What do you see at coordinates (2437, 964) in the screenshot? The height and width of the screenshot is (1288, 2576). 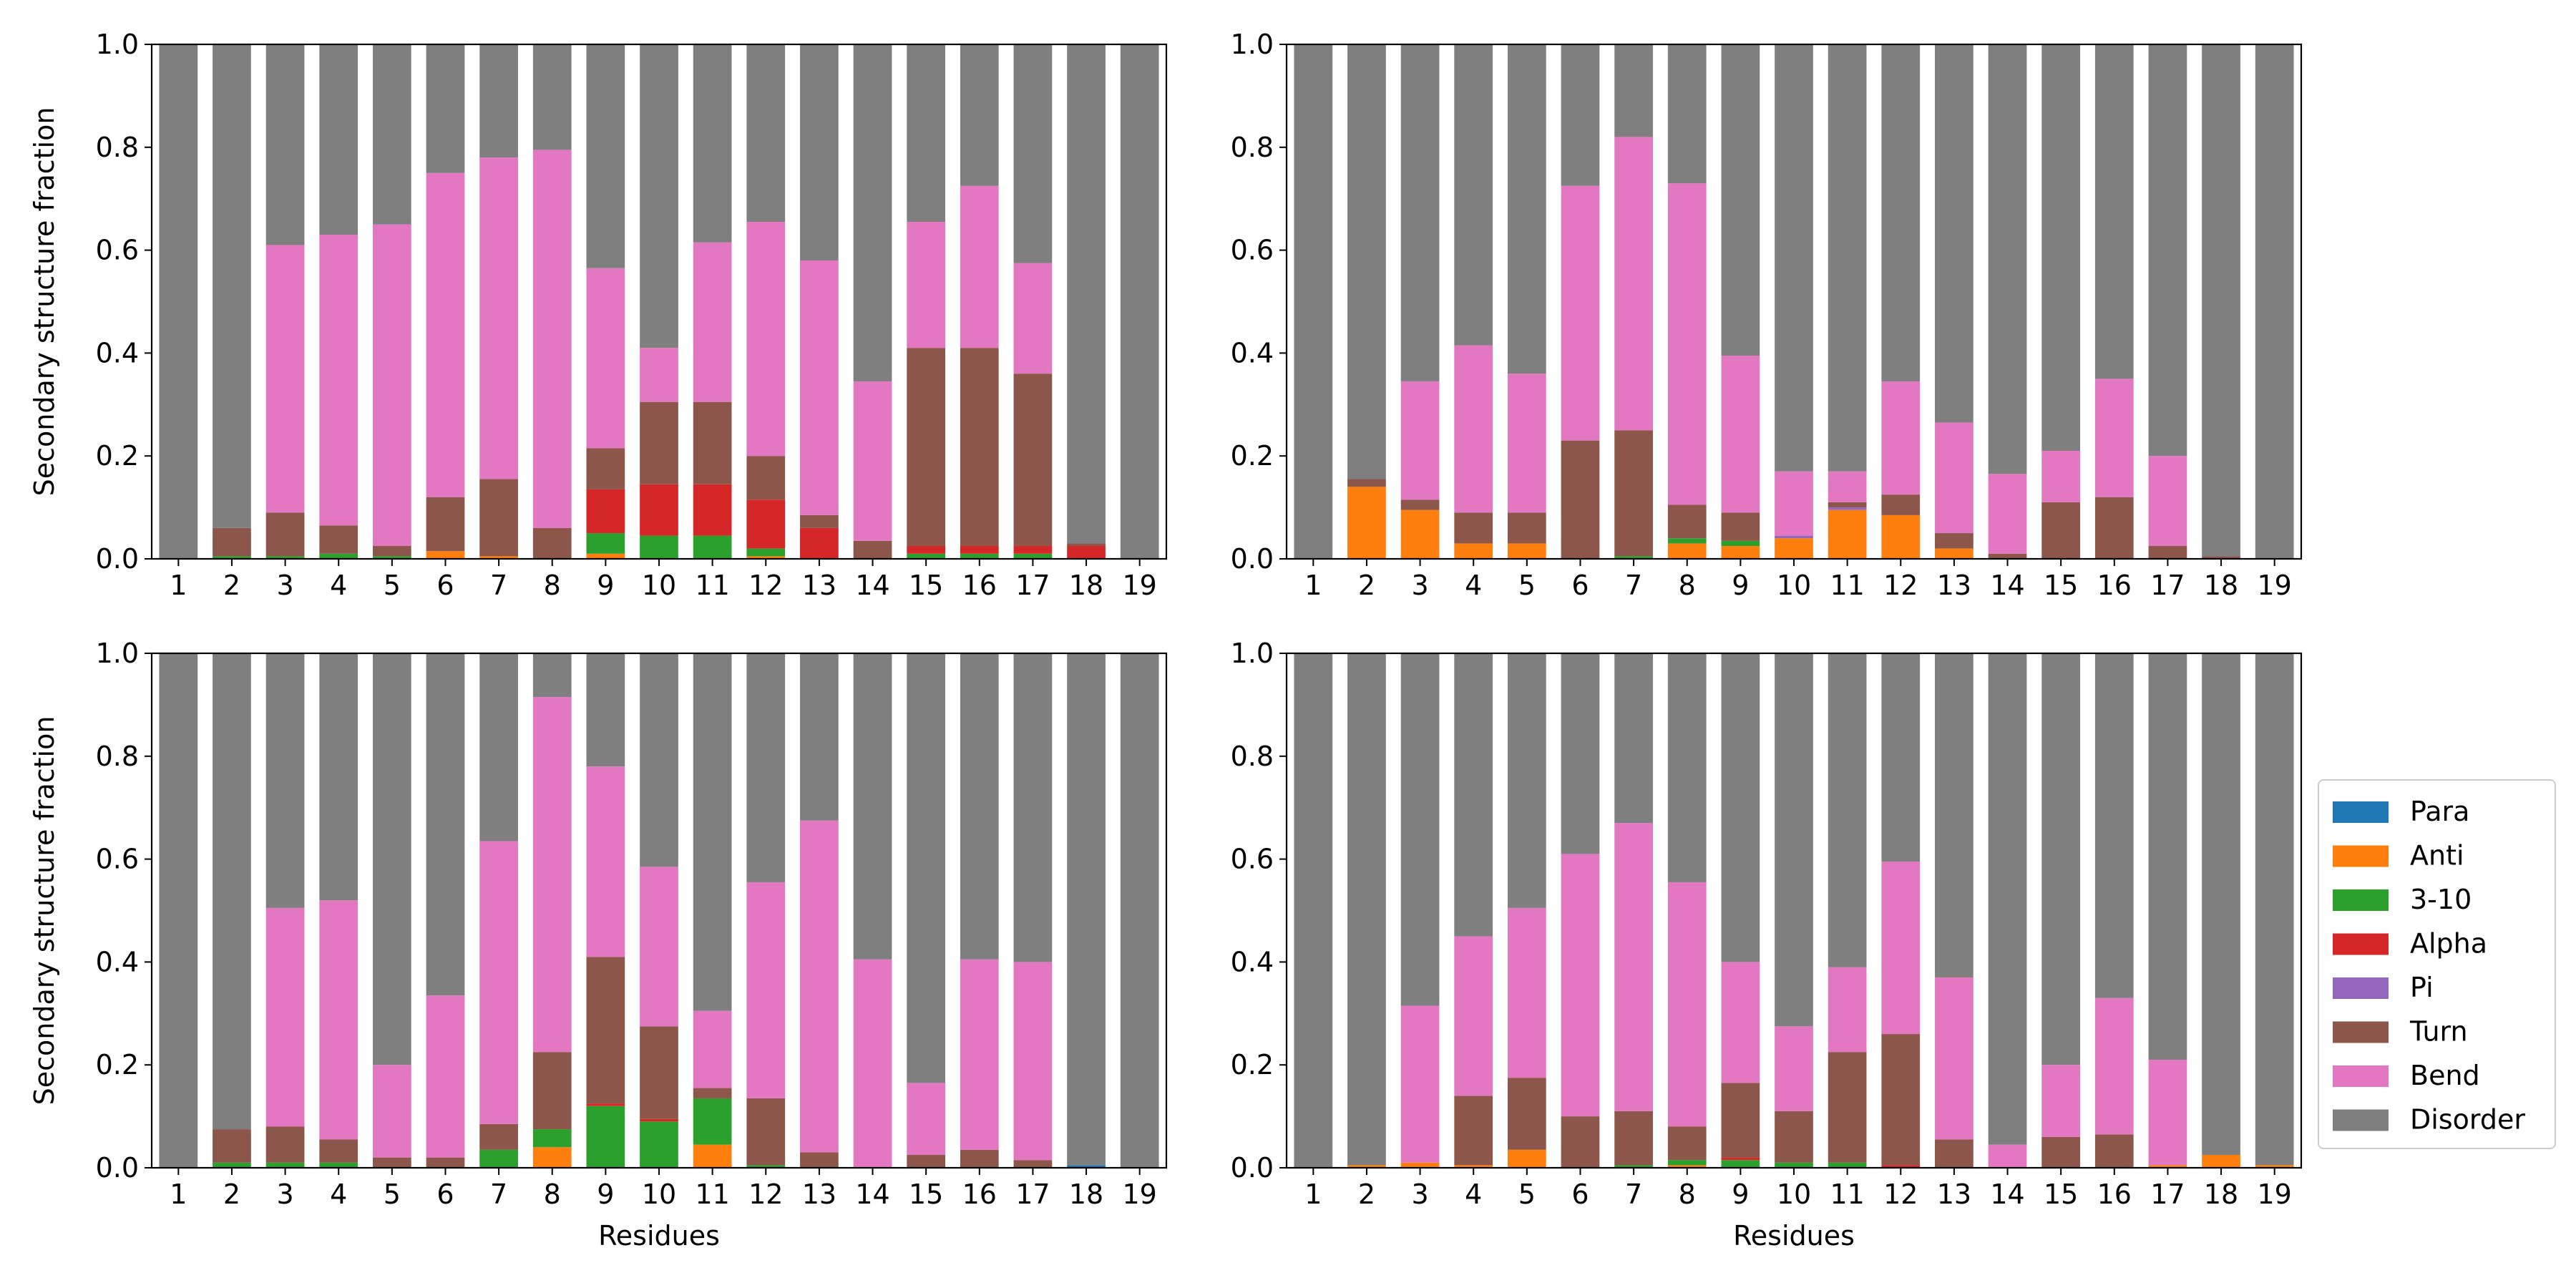 I see `legend-frame` at bounding box center [2437, 964].